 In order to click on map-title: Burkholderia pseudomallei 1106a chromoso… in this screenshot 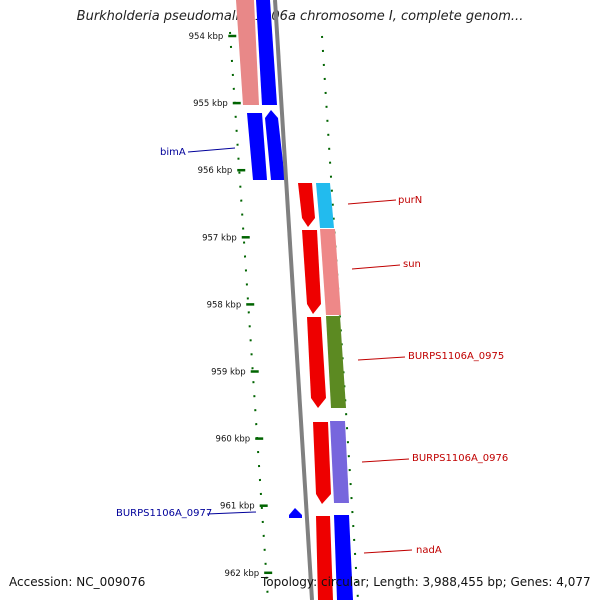, I will do `click(300, 16)`.